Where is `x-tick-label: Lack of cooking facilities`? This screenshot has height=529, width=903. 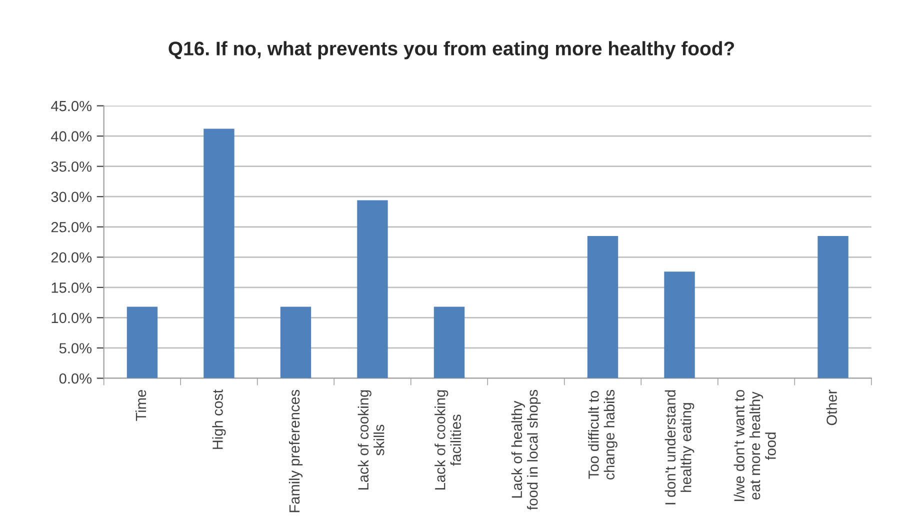
x-tick-label: Lack of cooking facilities is located at coordinates (448, 440).